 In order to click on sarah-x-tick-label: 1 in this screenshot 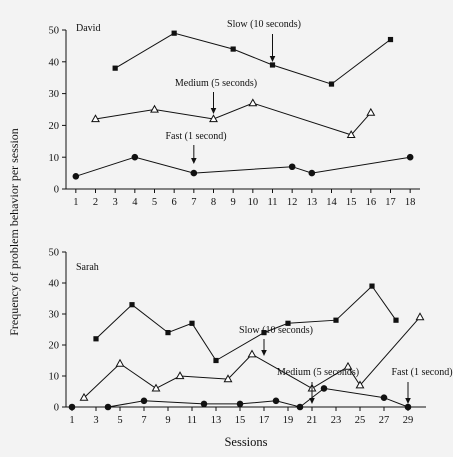, I will do `click(71, 420)`.